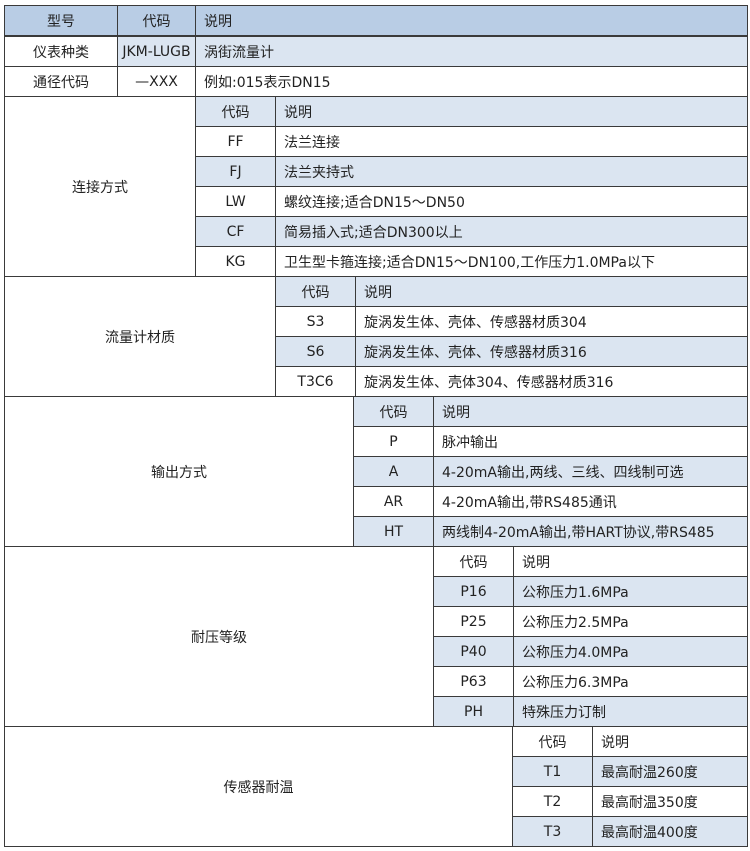  Describe the element at coordinates (179, 471) in the screenshot. I see `section-label: 输出方式` at that location.